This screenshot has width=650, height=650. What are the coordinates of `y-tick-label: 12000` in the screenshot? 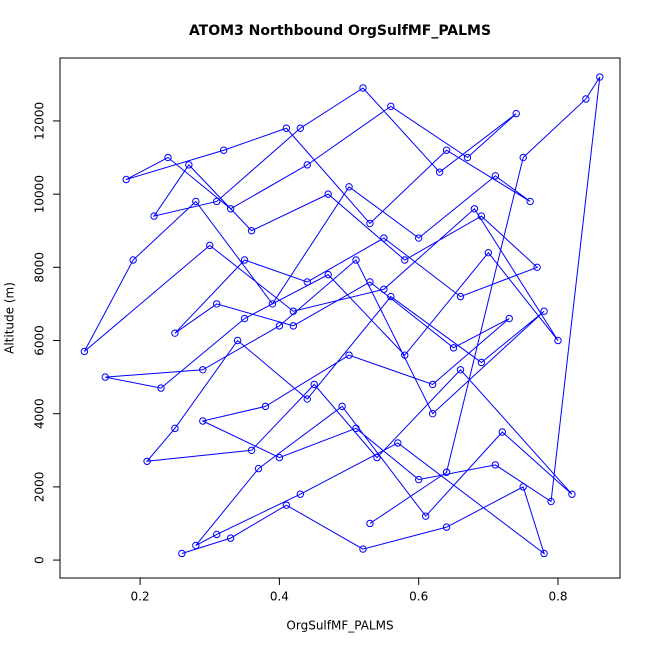 It's located at (40, 121).